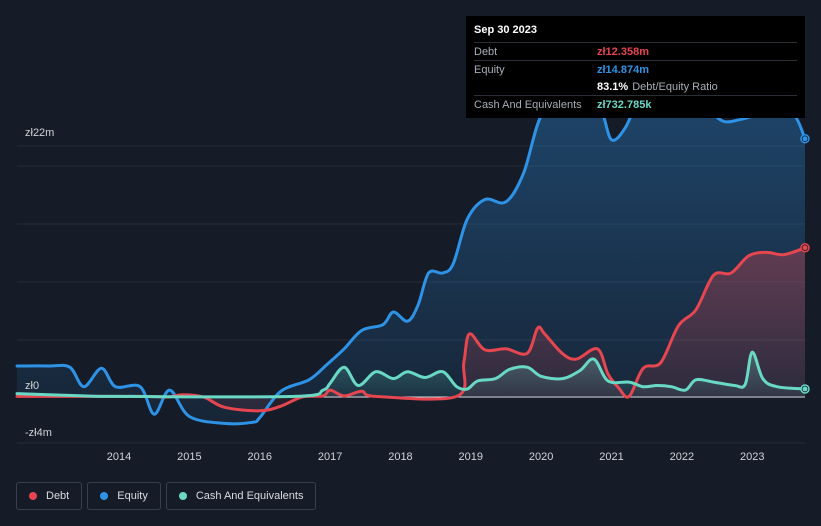 This screenshot has width=821, height=526. What do you see at coordinates (330, 457) in the screenshot?
I see `x-tick-label: 2017` at bounding box center [330, 457].